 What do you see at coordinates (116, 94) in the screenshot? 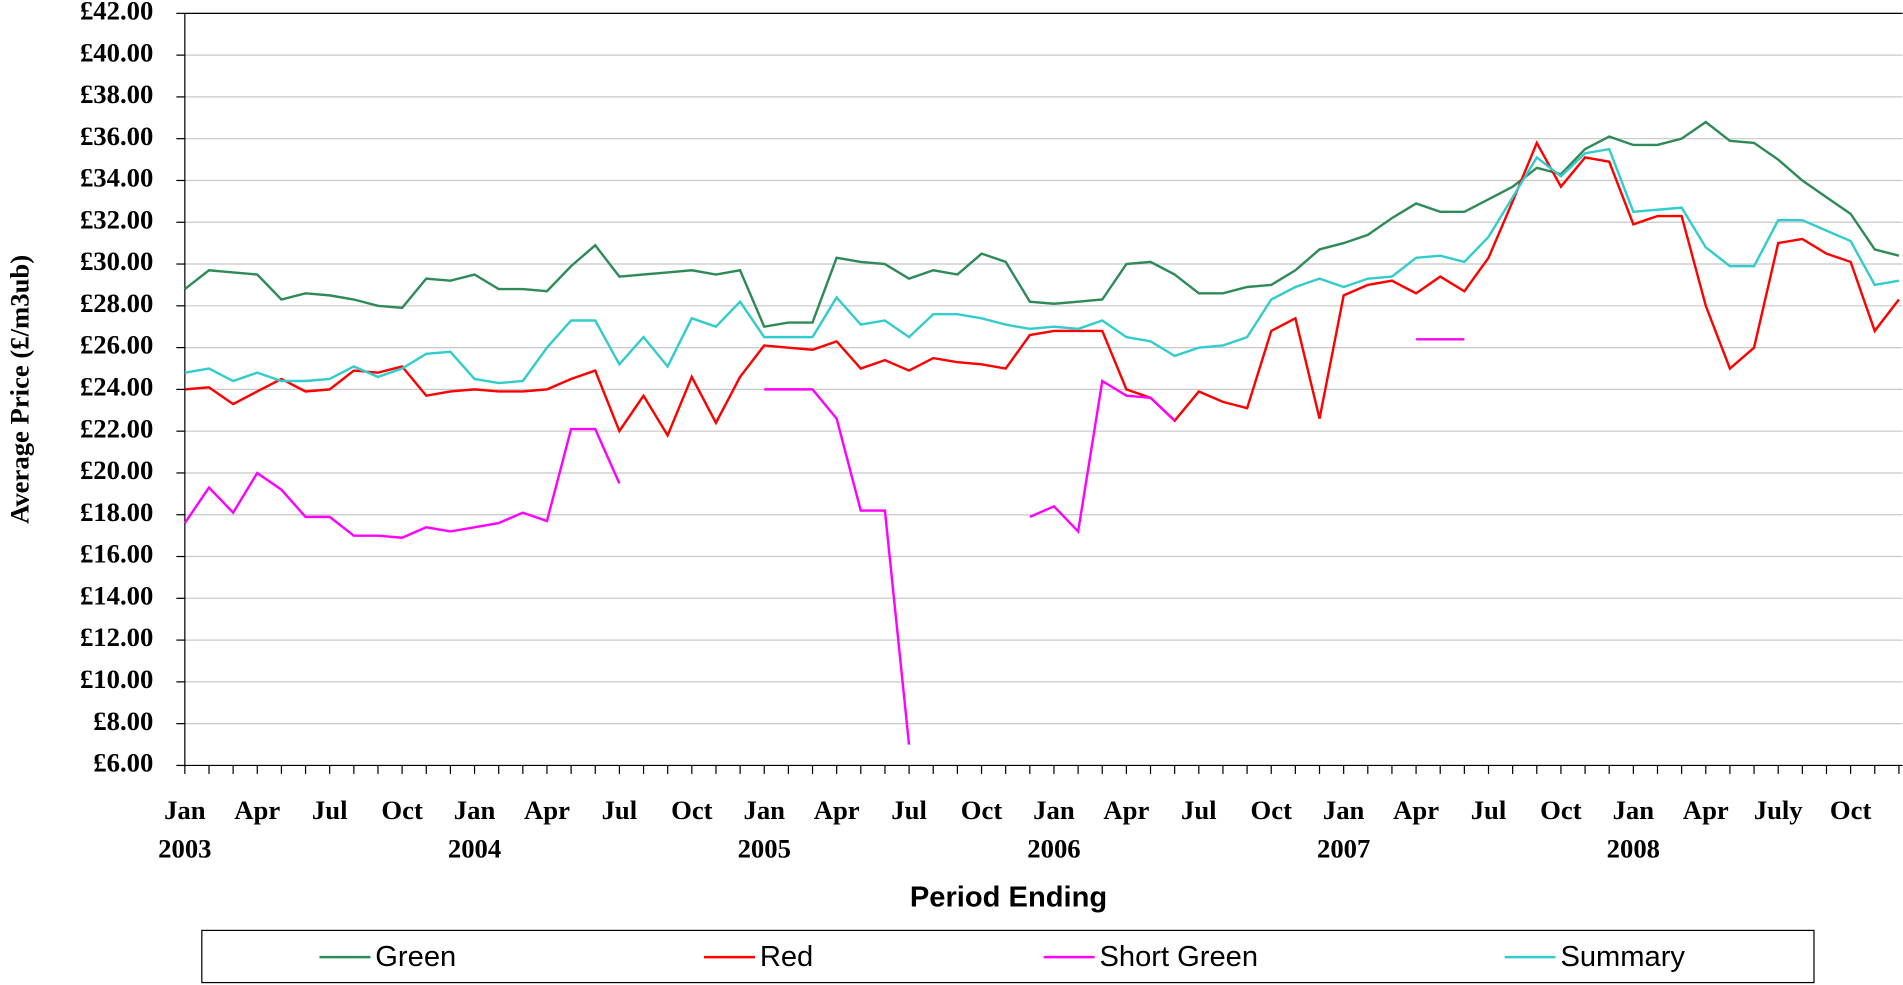
I see `y-tick-label: £38.00` at bounding box center [116, 94].